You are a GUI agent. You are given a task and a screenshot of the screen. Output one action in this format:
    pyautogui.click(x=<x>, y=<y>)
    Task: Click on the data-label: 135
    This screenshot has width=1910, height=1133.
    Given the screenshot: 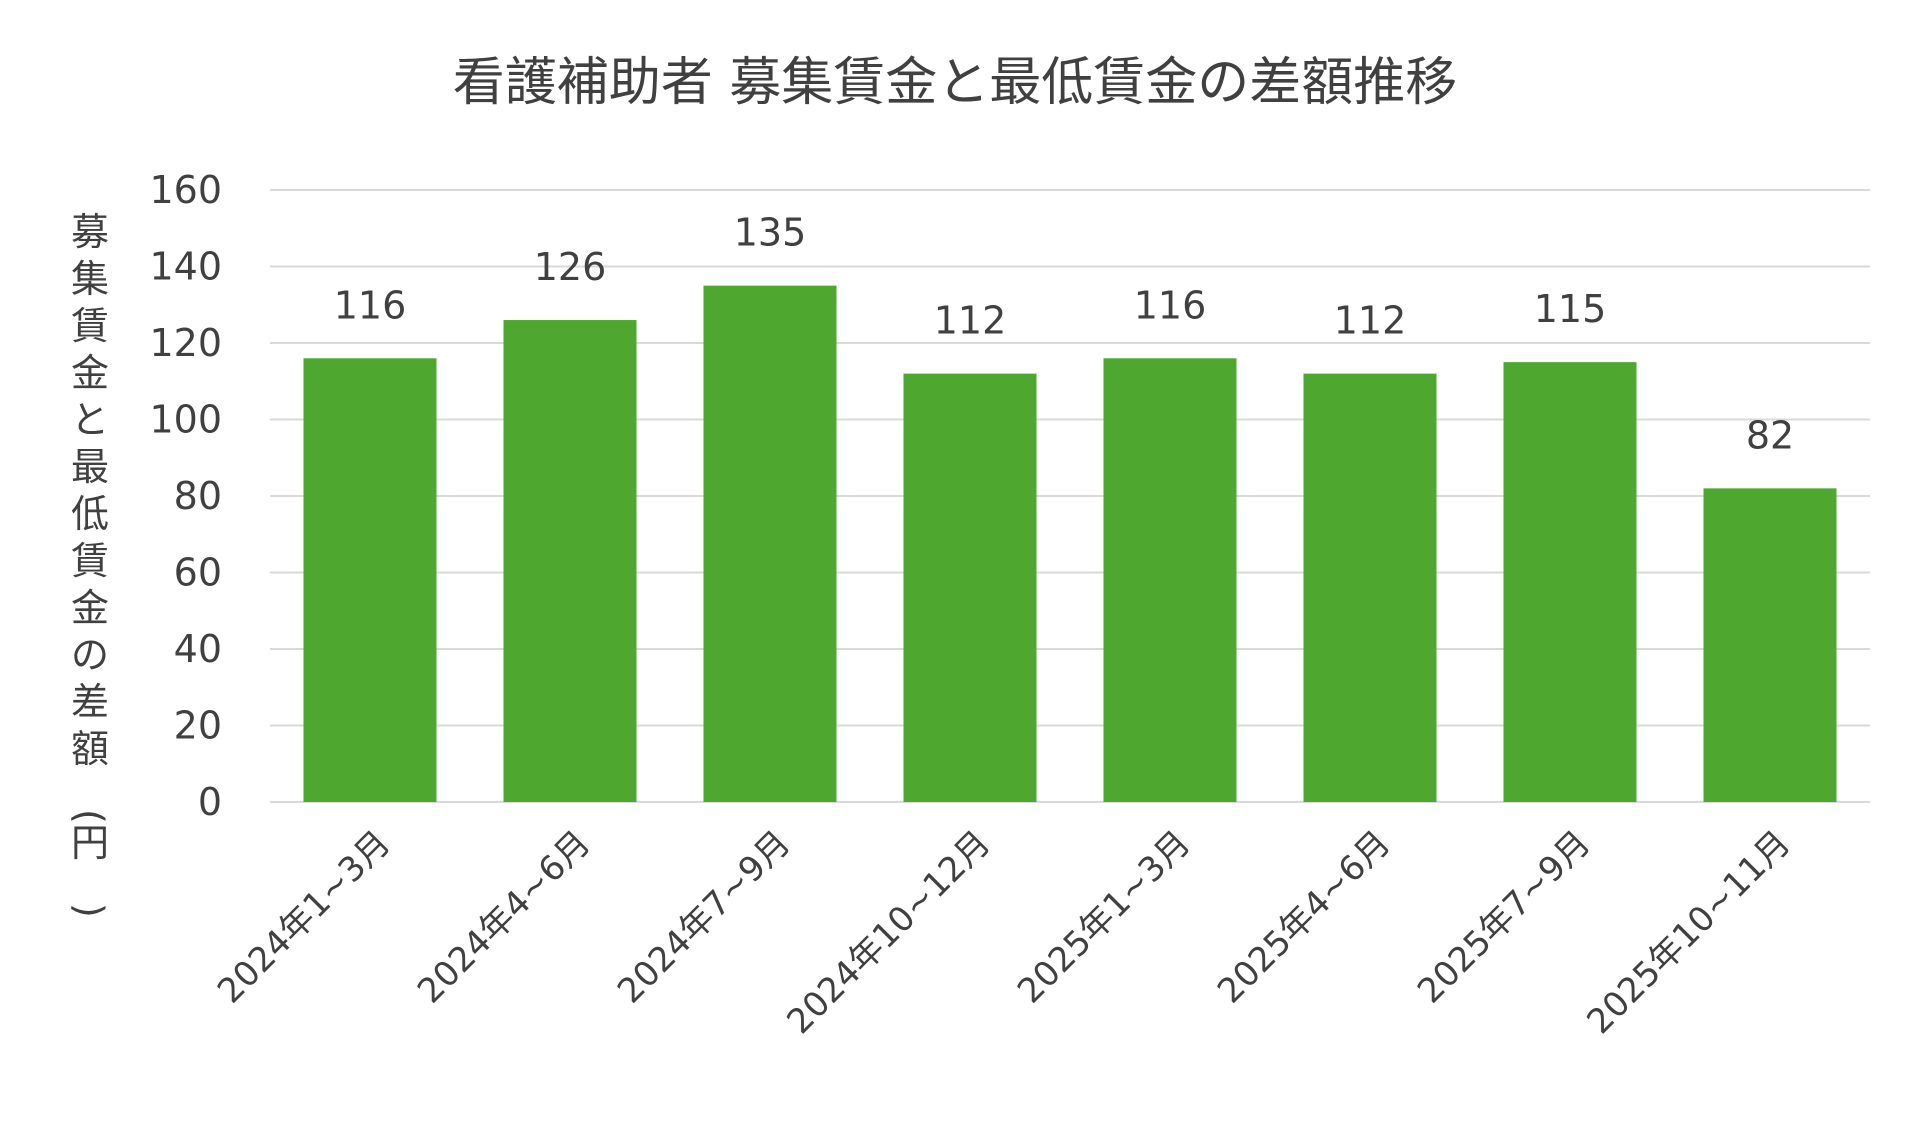 What is the action you would take?
    pyautogui.click(x=770, y=233)
    